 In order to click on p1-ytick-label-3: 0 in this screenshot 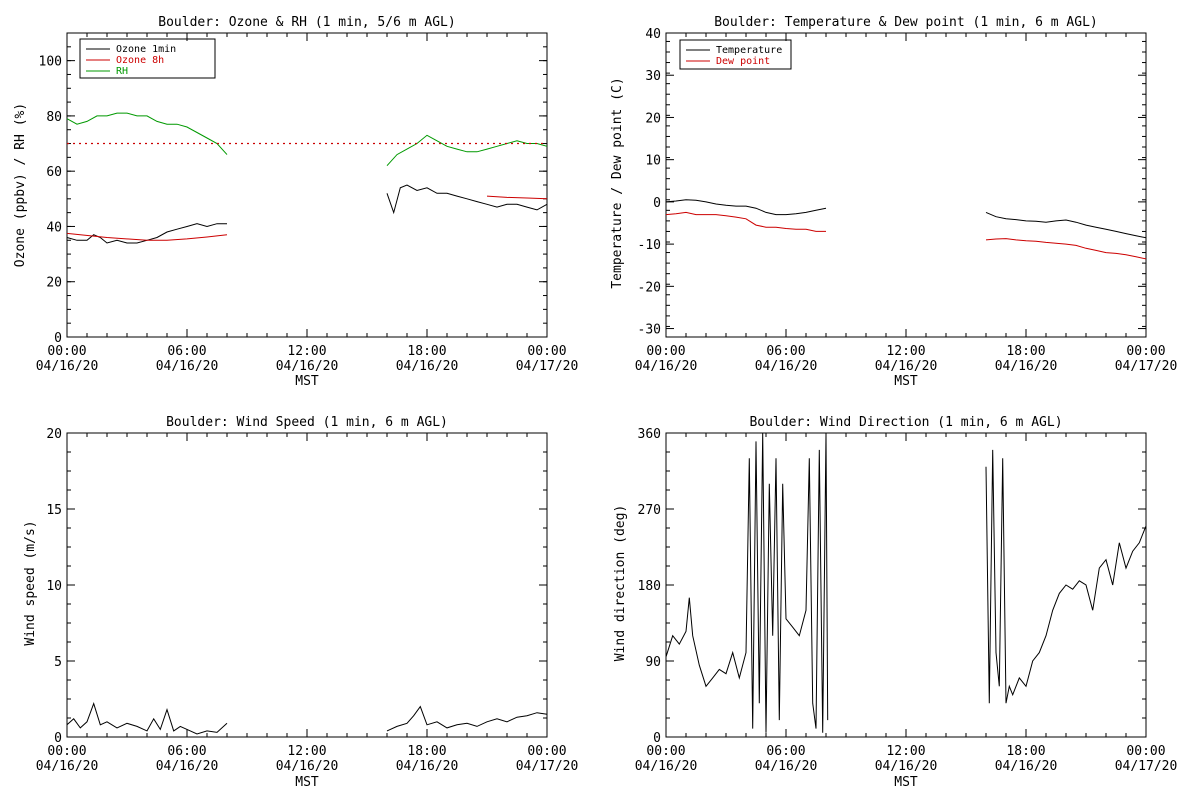, I will do `click(657, 203)`.